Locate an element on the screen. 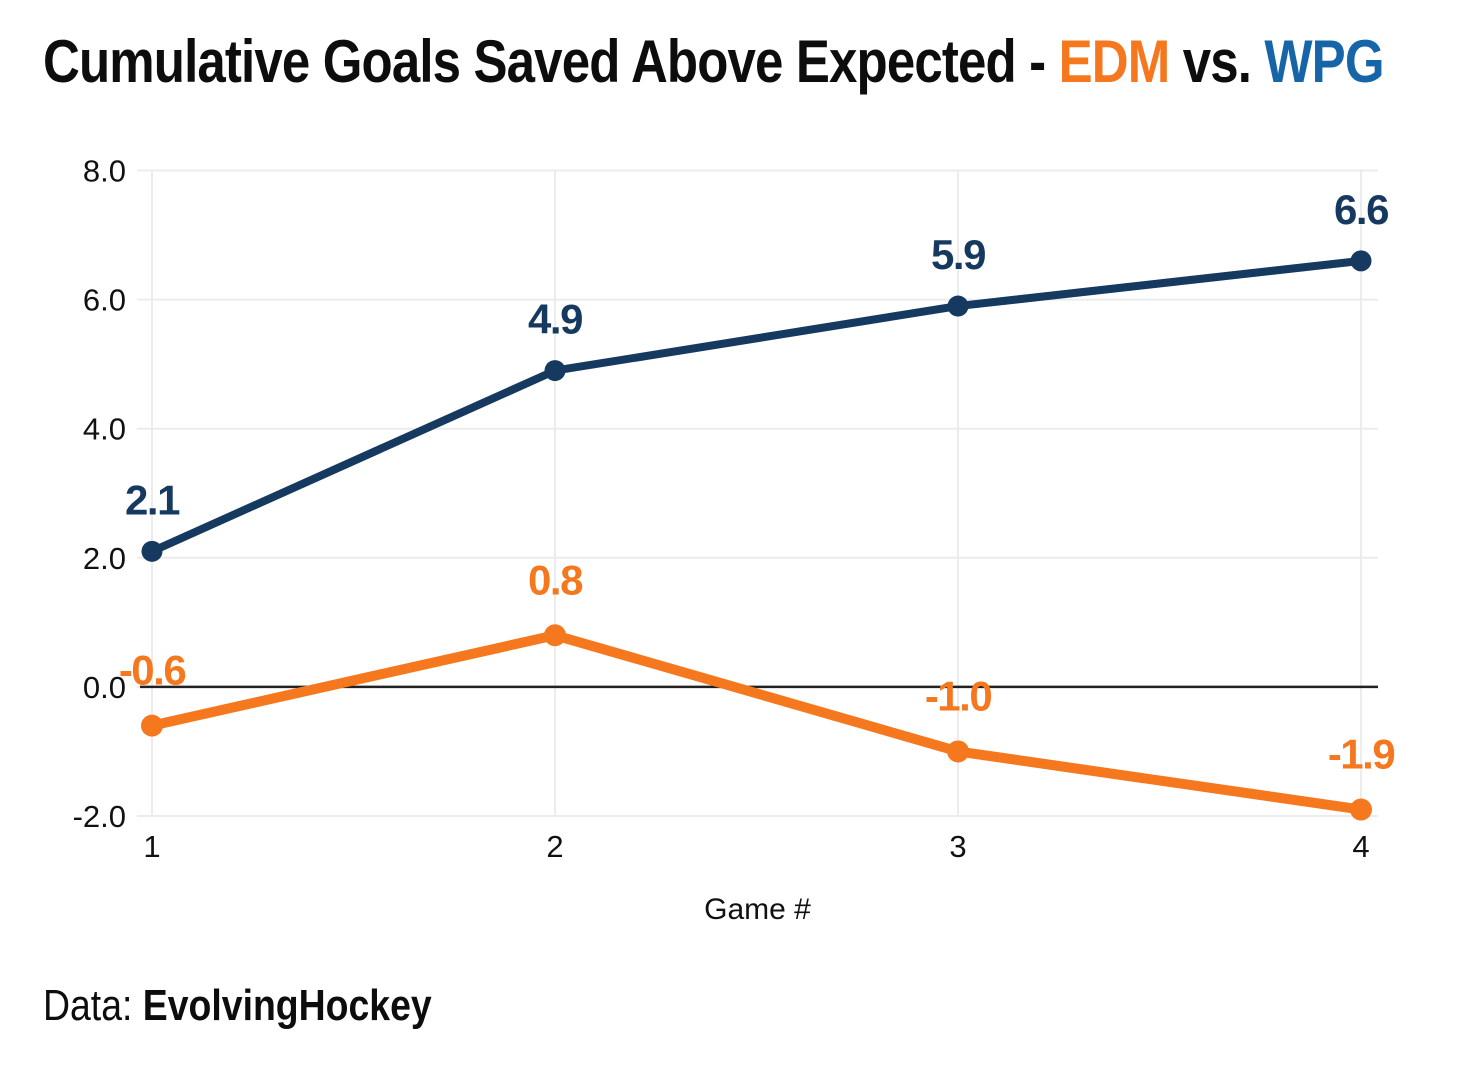 This screenshot has height=1071, width=1460. edm-value-label-game-4: -1.9 is located at coordinates (1361, 754).